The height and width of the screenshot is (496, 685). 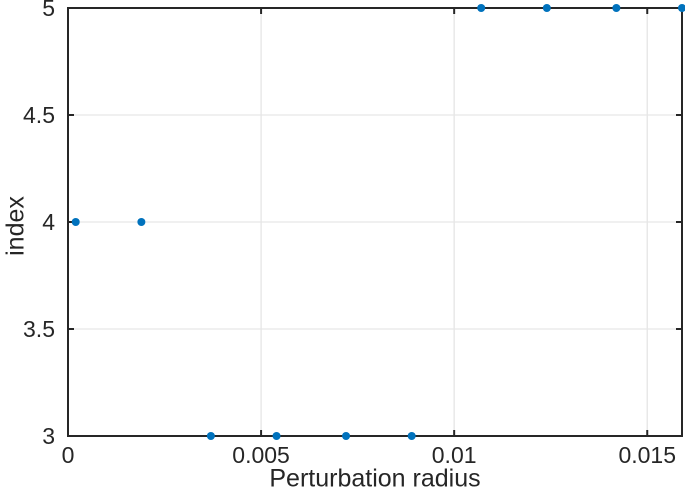 I want to click on x-tick-labels: 0 0.005 0.01 0.015, so click(x=369, y=455).